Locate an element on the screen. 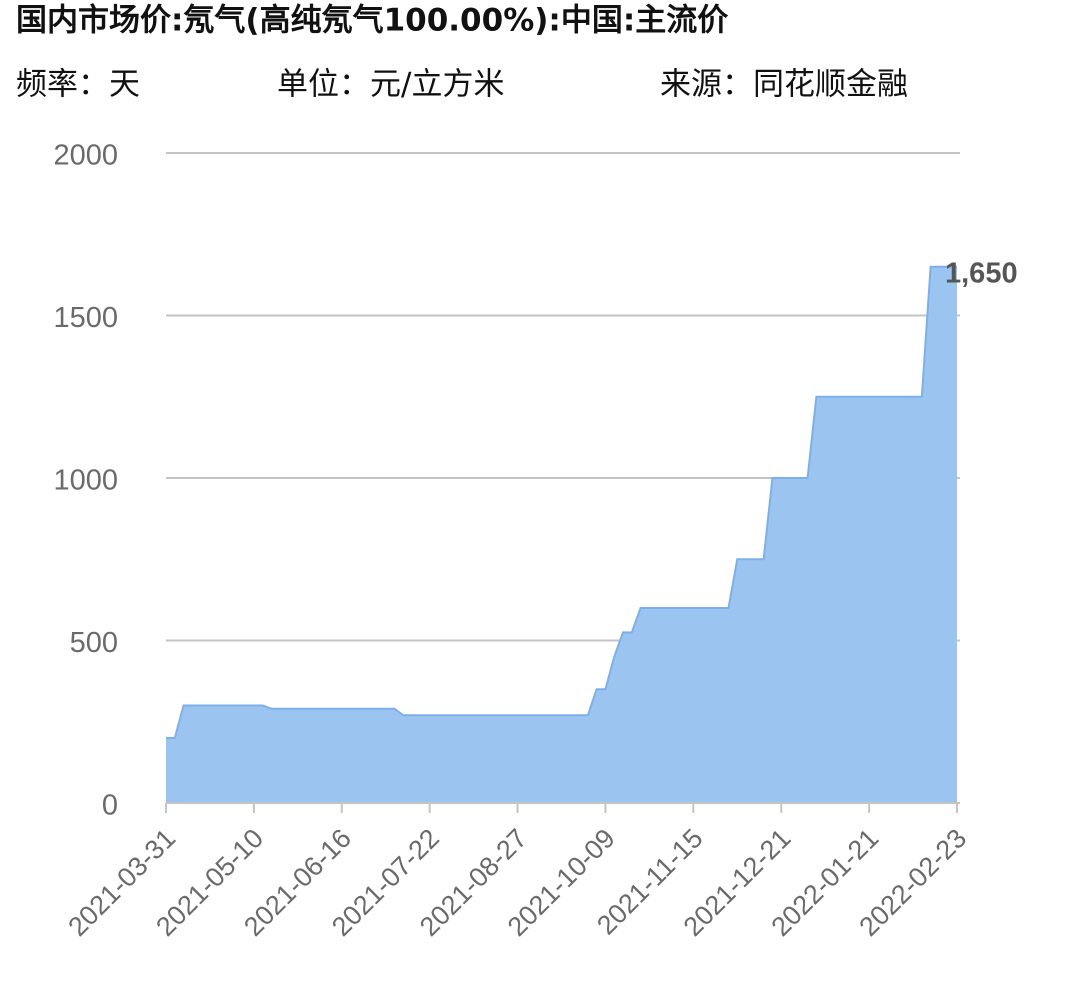  y-tick-label: 1000 is located at coordinates (85, 481).